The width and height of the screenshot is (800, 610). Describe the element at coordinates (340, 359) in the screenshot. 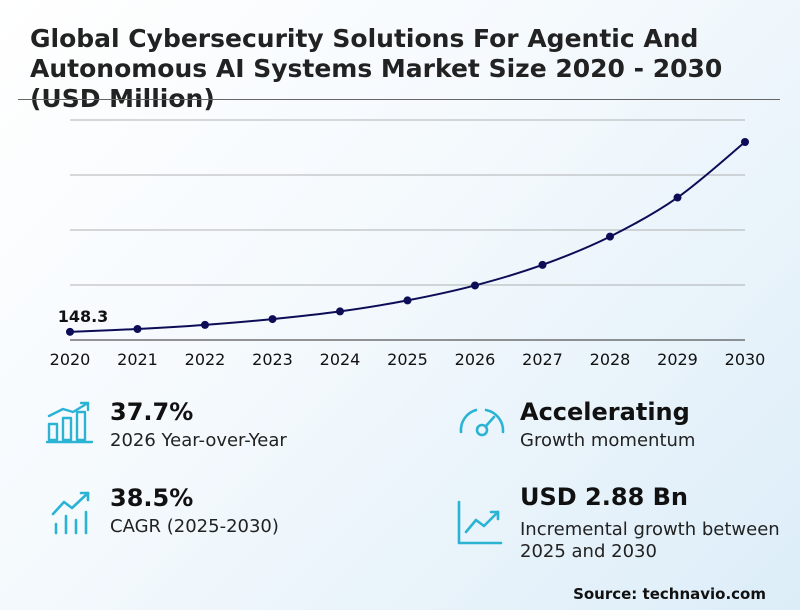

I see `x-tick-label: 2024` at that location.